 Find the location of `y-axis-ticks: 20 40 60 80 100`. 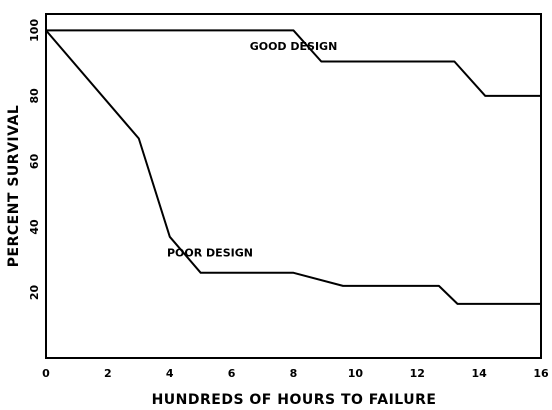

y-axis-ticks: 20 40 60 80 100 is located at coordinates (34, 160).